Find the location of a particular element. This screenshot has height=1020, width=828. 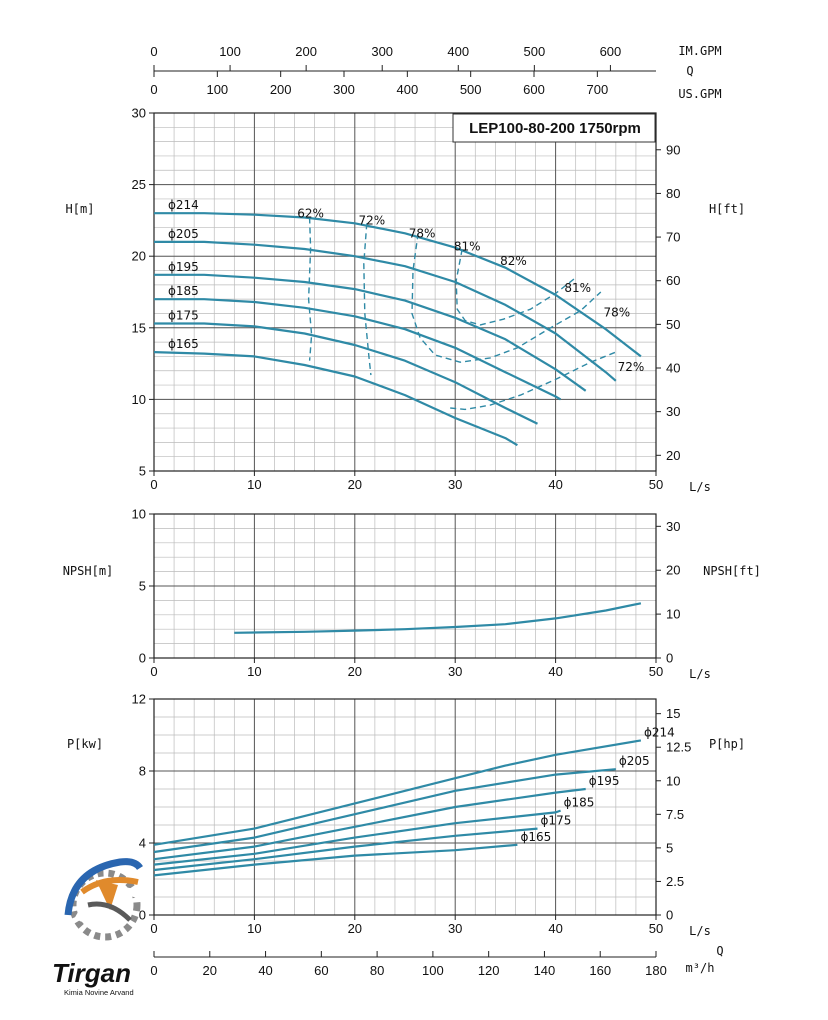

us-gpm-tick-label: 400 is located at coordinates (407, 89).